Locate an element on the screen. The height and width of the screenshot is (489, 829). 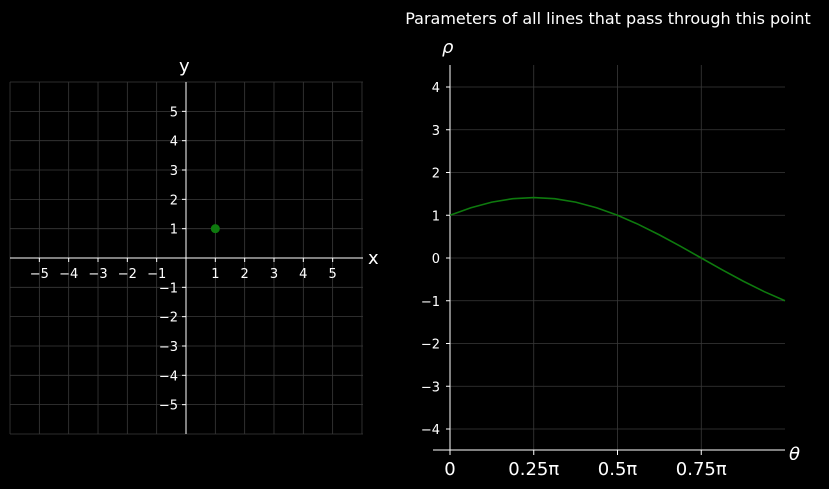
right-y-tick-label: 4 is located at coordinates (436, 88).